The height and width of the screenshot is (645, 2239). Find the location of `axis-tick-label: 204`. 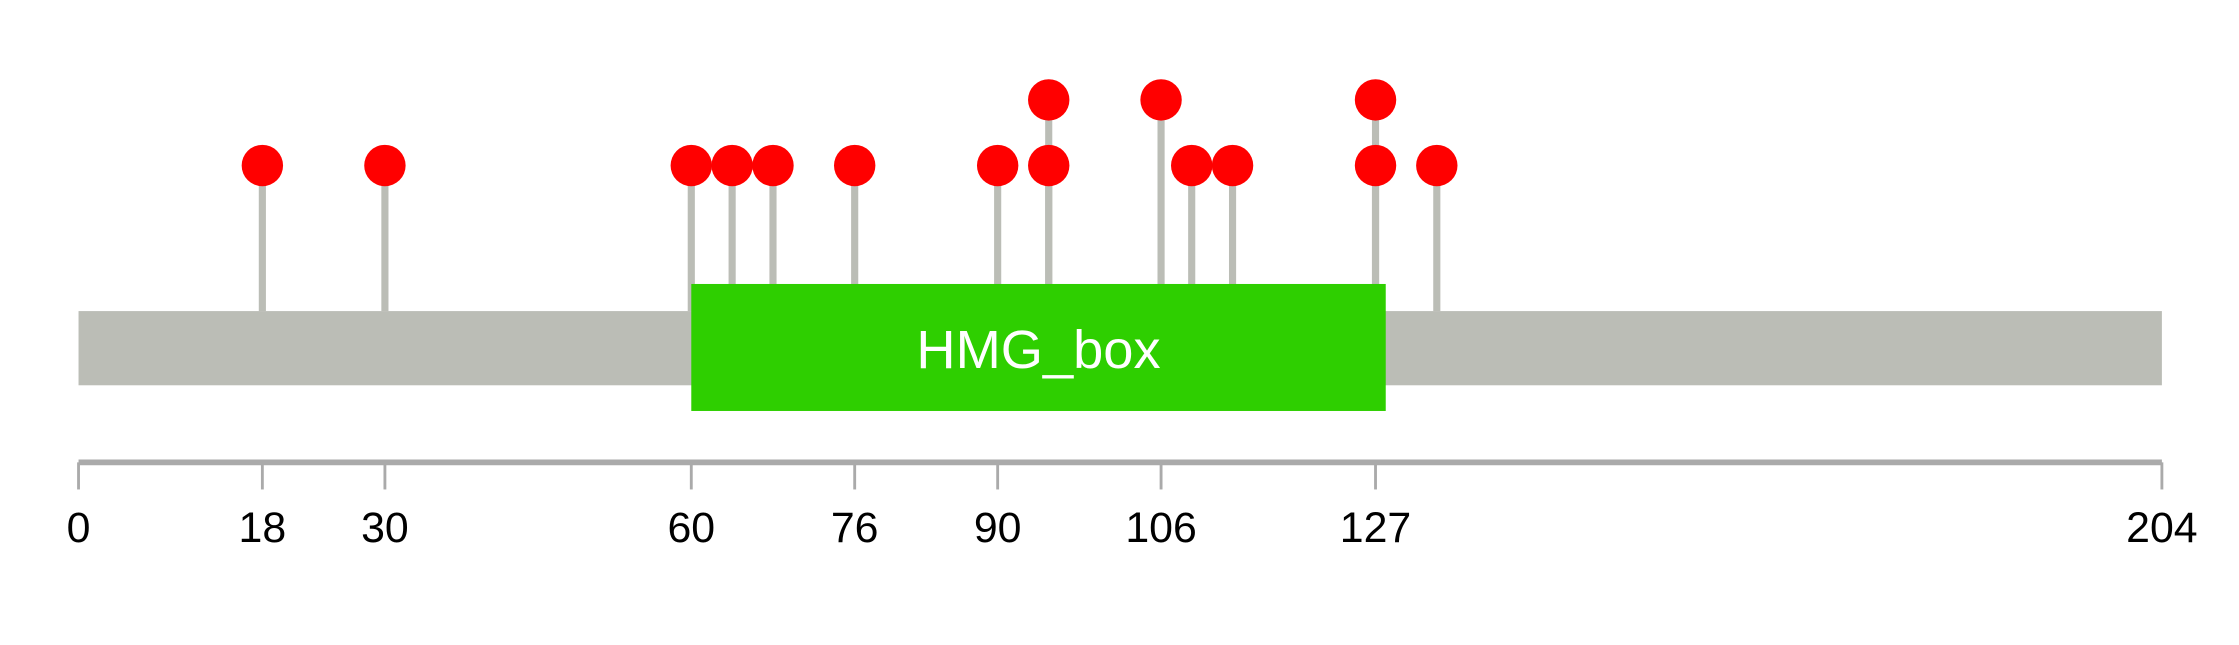

axis-tick-label: 204 is located at coordinates (2161, 528).